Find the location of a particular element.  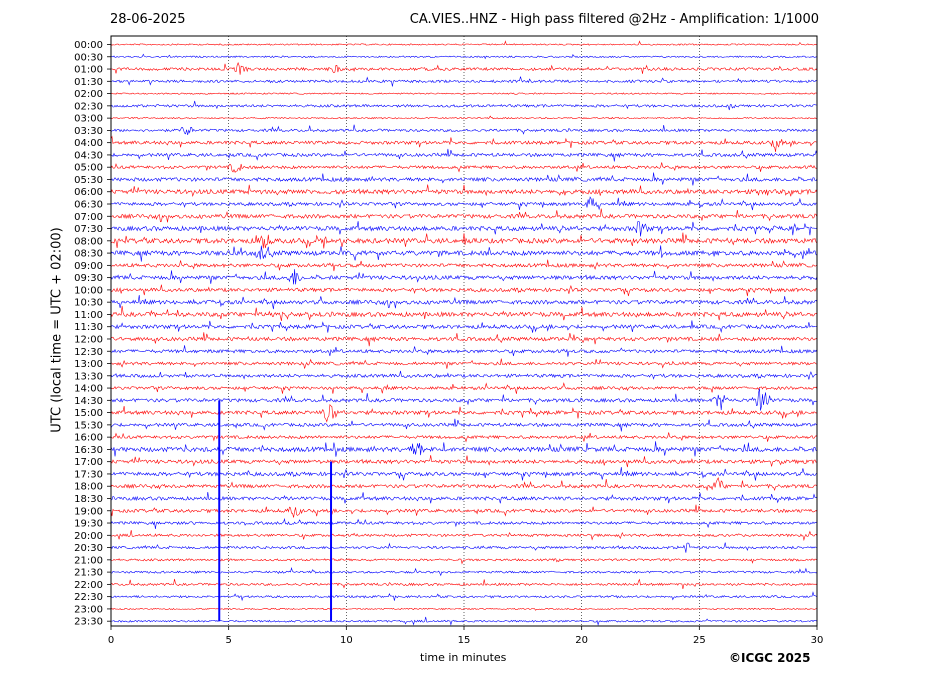

y-tick-label: 02:30 is located at coordinates (88, 106).